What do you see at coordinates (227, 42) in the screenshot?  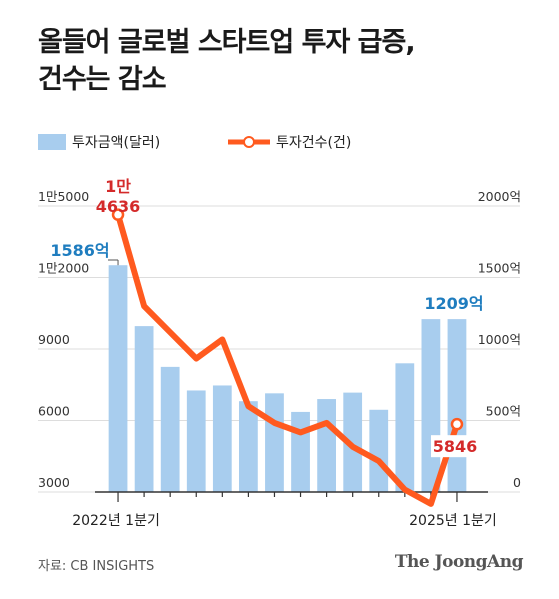 I see `title-line-1: 올들어 글로벌 스타트업 투자 급증,` at bounding box center [227, 42].